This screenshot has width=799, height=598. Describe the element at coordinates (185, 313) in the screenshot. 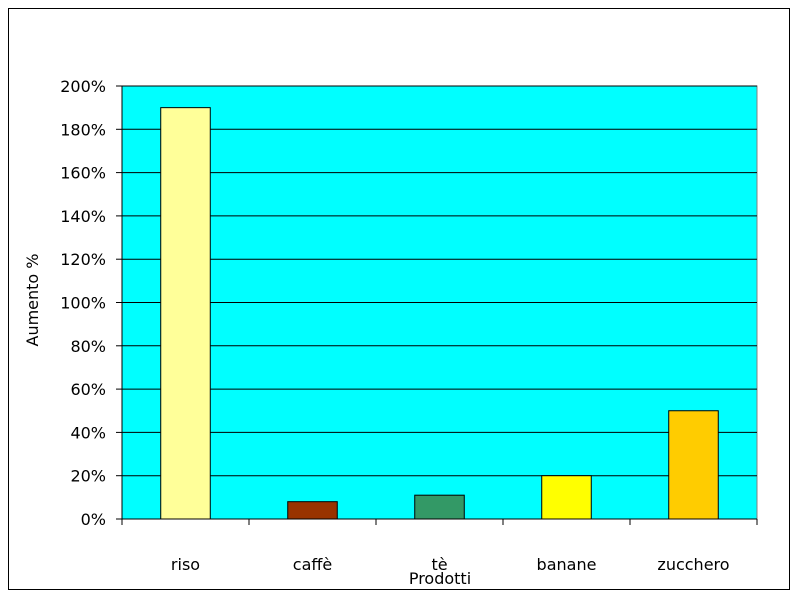

I see `bar-riso` at that location.